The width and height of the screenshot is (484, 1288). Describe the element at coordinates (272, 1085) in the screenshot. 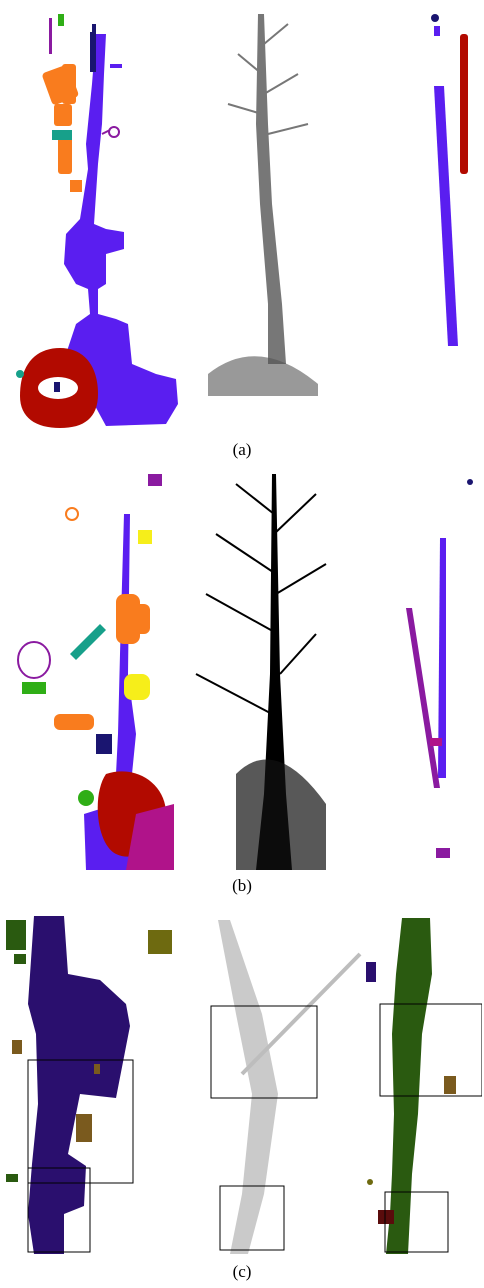

I see `panel-c-pointcloud` at that location.